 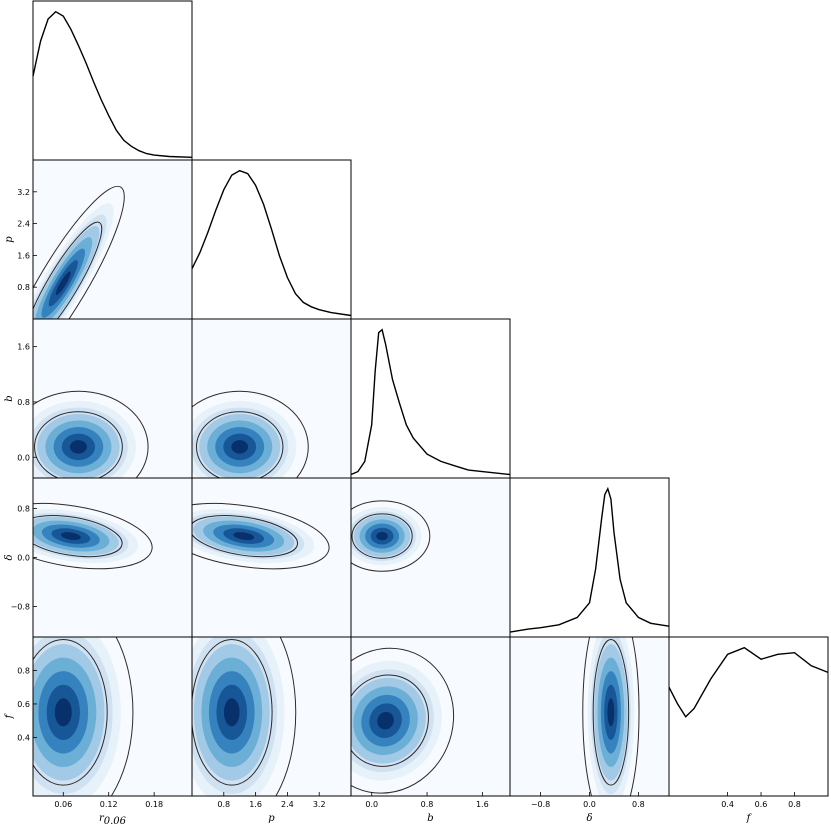 What do you see at coordinates (271, 818) in the screenshot?
I see `x-axis-label: p` at bounding box center [271, 818].